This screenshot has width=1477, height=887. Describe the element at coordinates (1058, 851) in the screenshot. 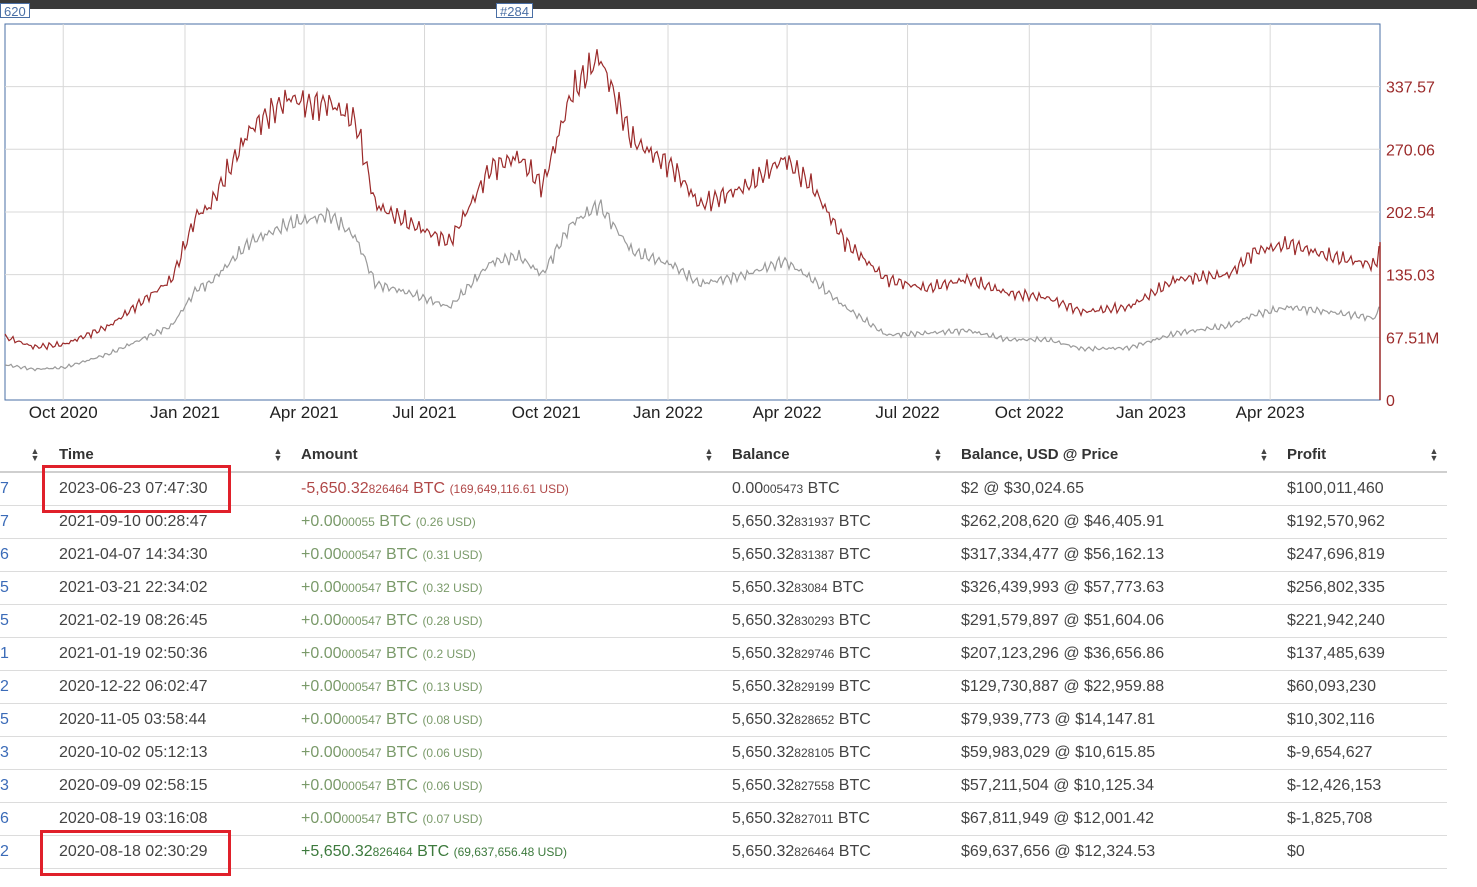

I see `tx-balance-usd: $69,637,656 @ $12,324.53` at that location.